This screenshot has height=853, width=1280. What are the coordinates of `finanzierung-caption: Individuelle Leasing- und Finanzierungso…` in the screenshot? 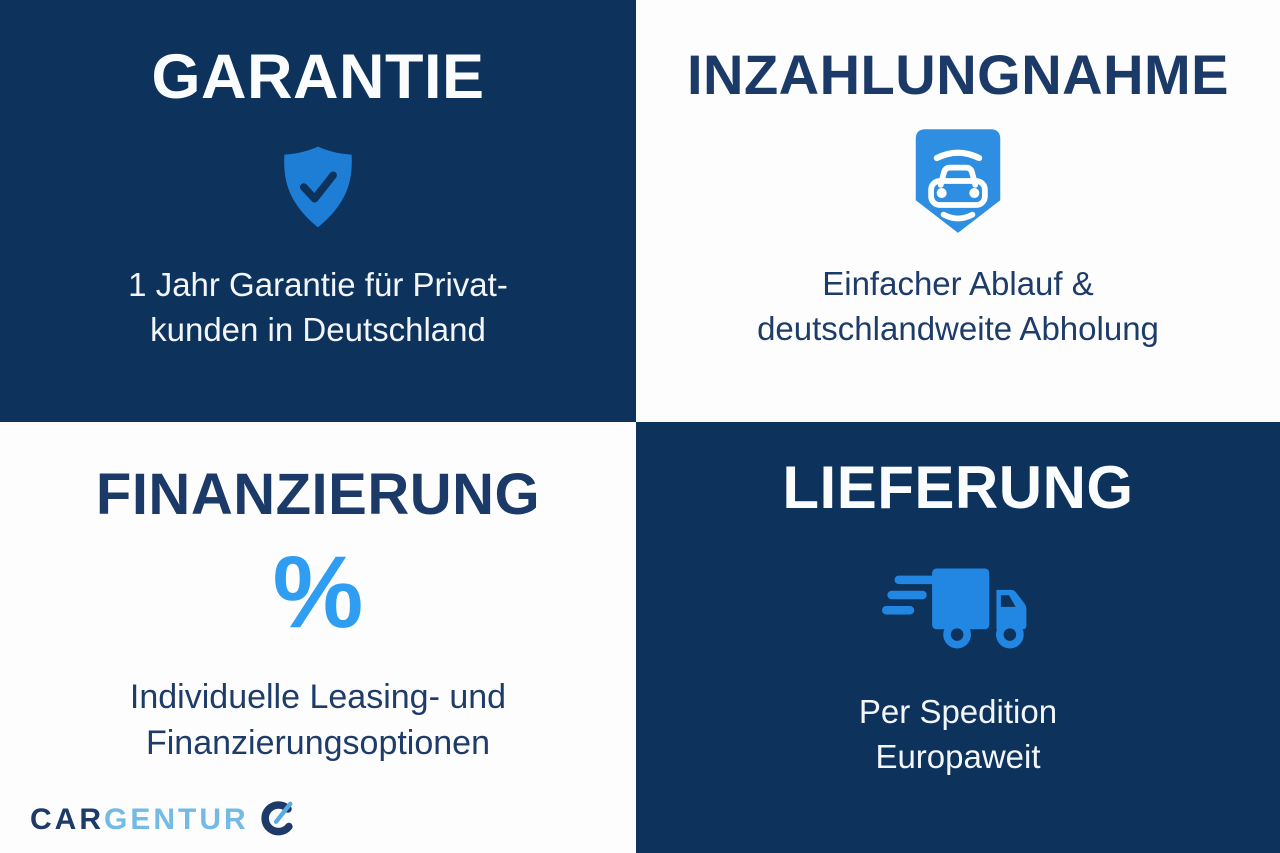 It's located at (318, 720).